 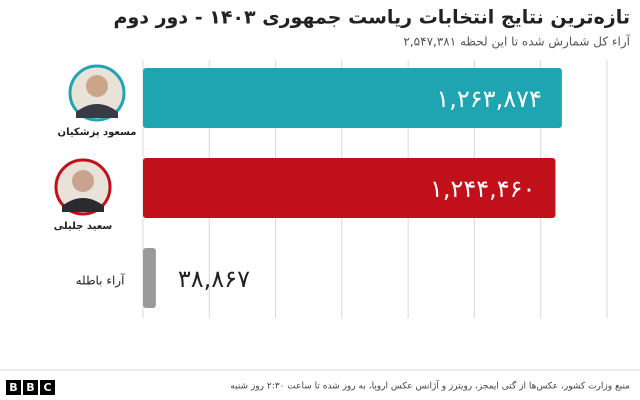 What do you see at coordinates (483, 189) in the screenshot?
I see `value-label: ۱,۲۴۴,۴۶۰` at bounding box center [483, 189].